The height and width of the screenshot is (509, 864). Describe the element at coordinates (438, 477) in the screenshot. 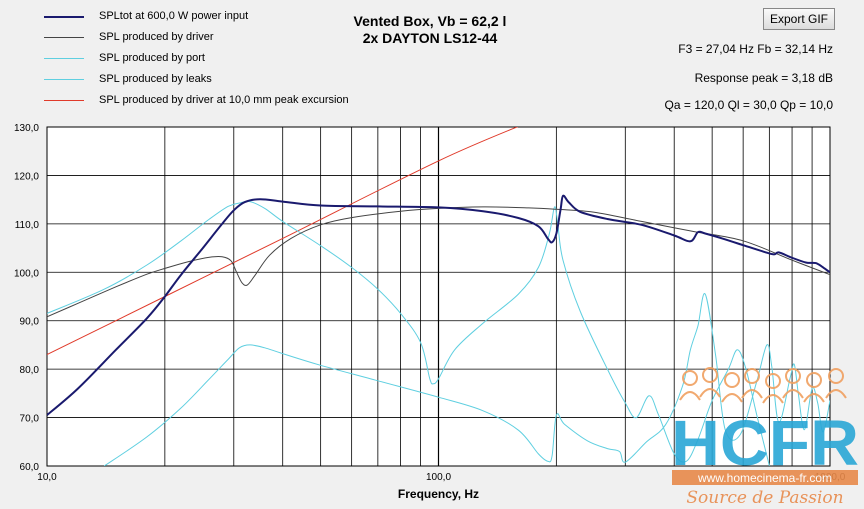

I see `x-tick-label: 100,0` at that location.